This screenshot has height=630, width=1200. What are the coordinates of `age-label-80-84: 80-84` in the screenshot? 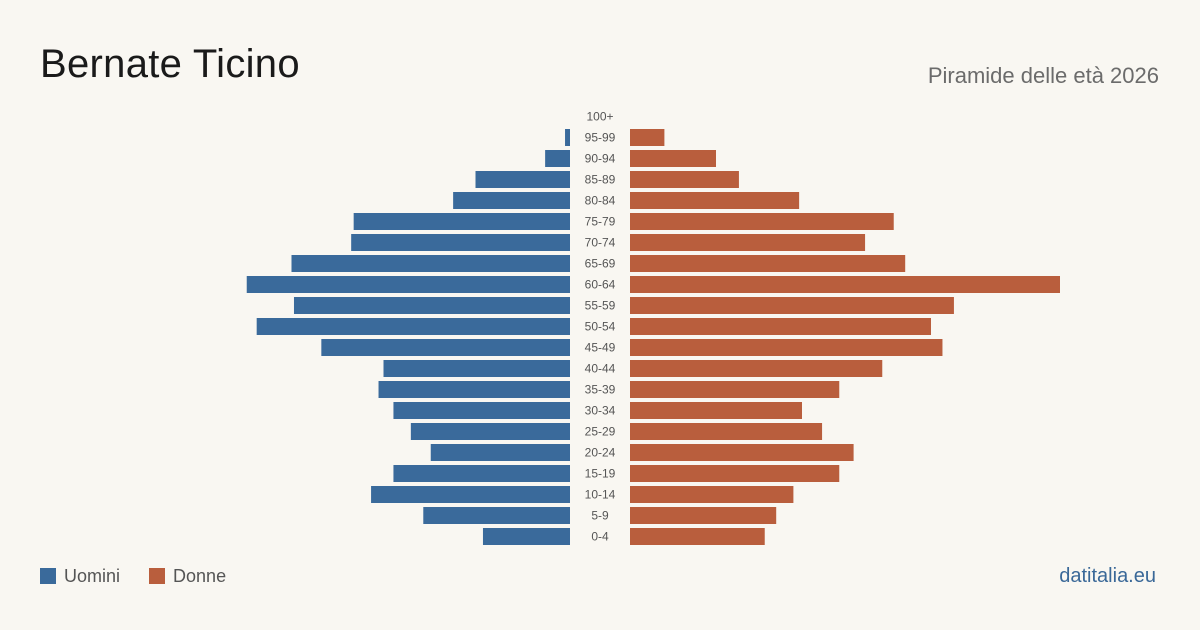 It's located at (600, 201).